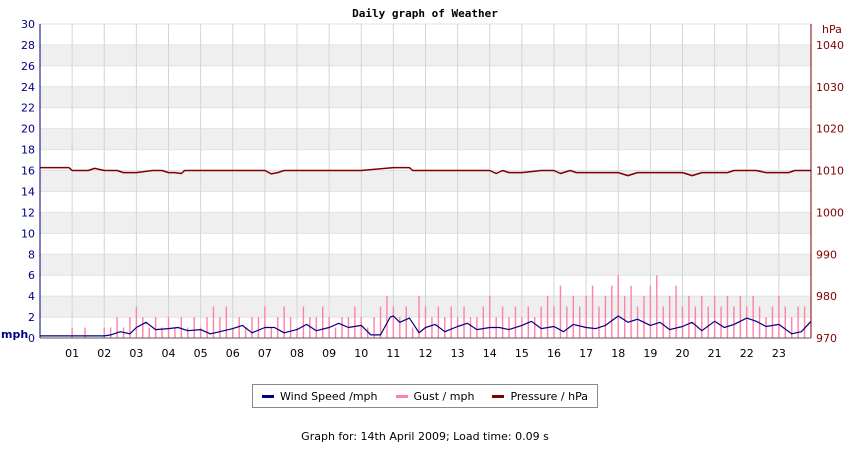 This screenshot has height=450, width=850. I want to click on left-tick-label: 30, so click(28, 24).